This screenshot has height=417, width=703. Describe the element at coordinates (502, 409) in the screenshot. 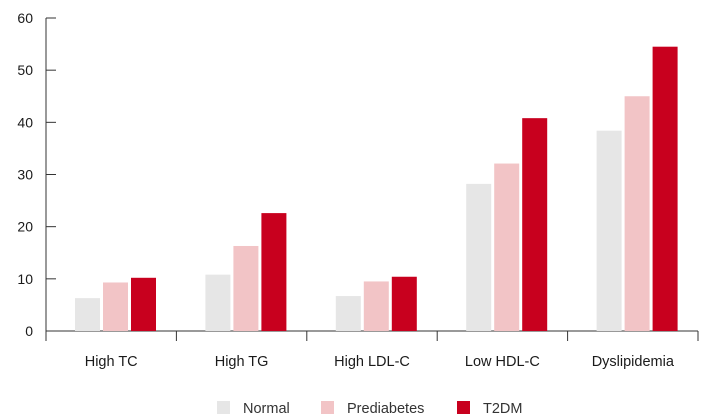

I see `legend-label: T2DM` at that location.